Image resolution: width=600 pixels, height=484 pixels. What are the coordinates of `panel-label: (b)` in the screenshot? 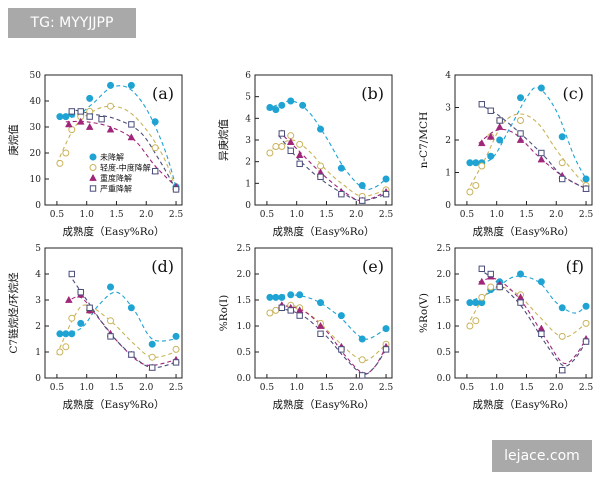 It's located at (372, 93).